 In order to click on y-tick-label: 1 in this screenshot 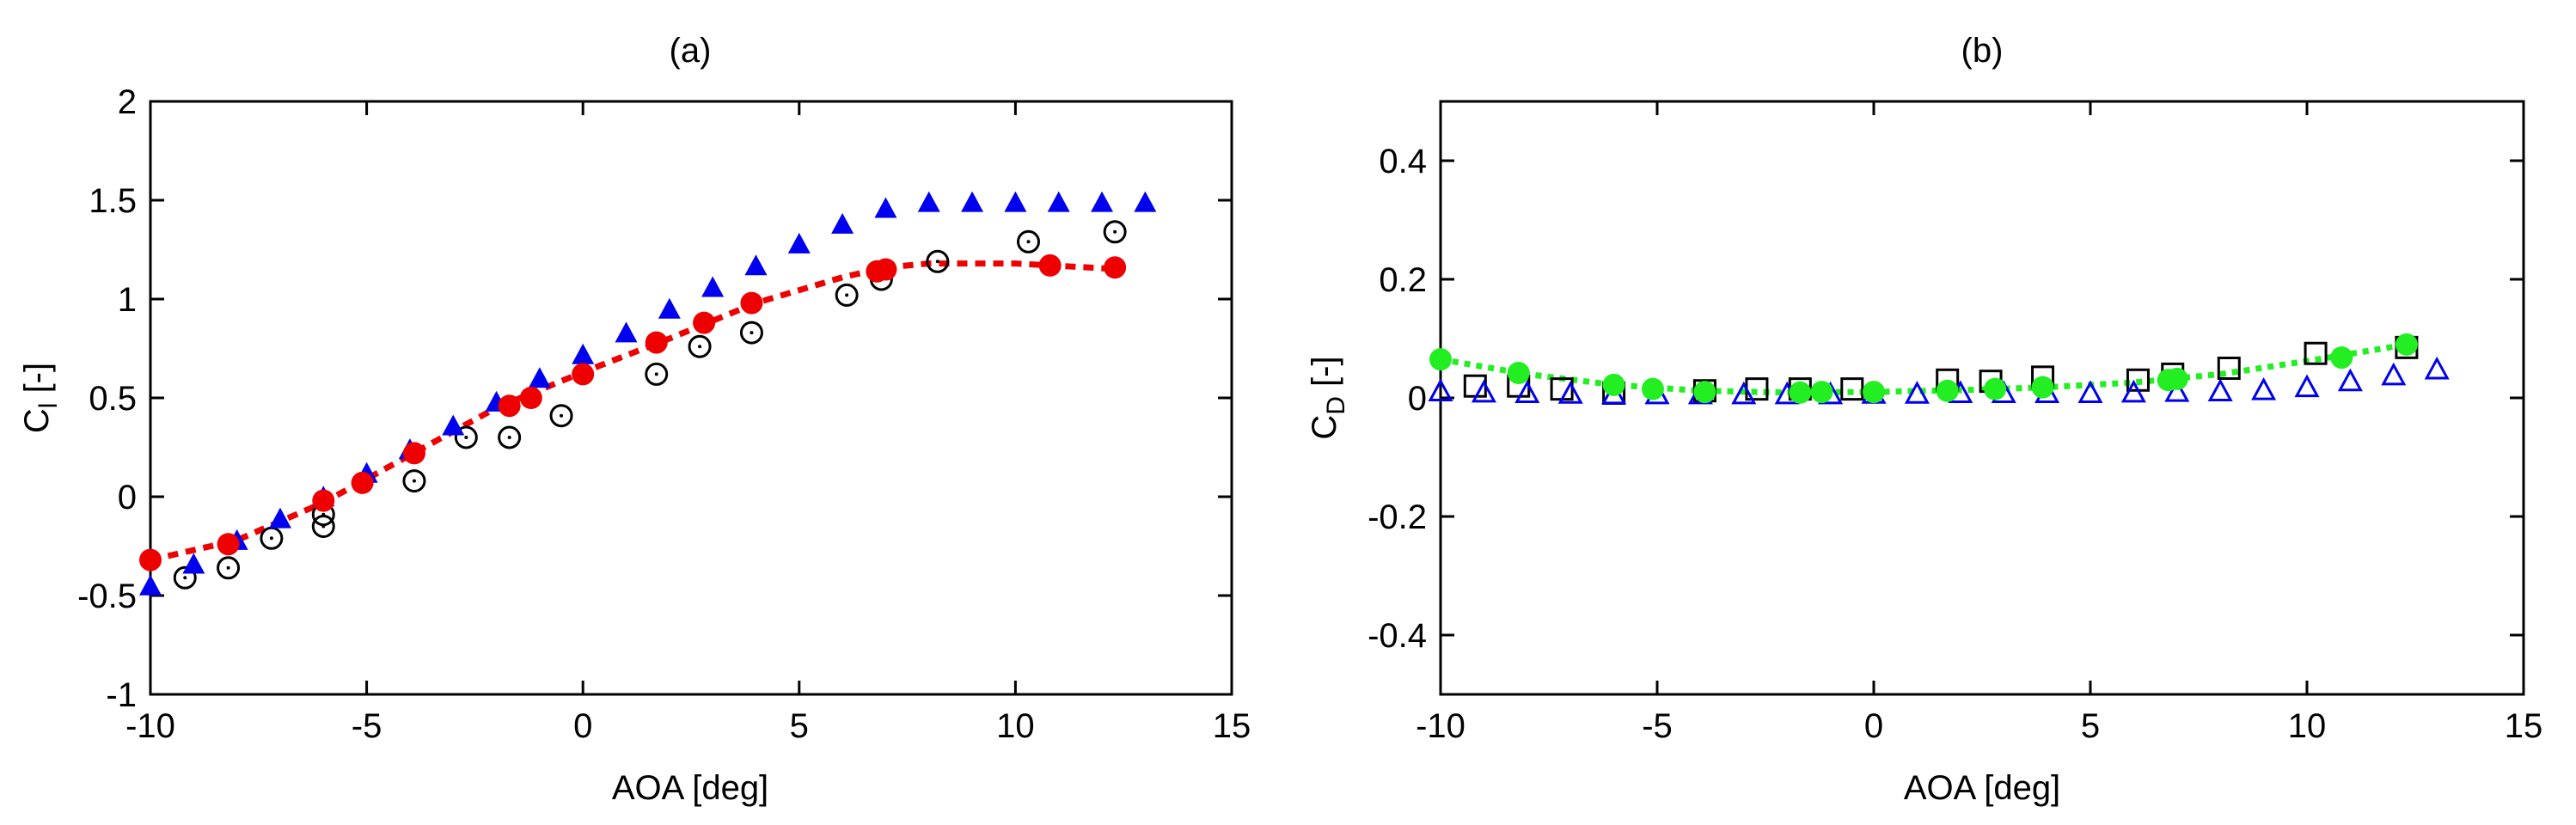, I will do `click(127, 300)`.